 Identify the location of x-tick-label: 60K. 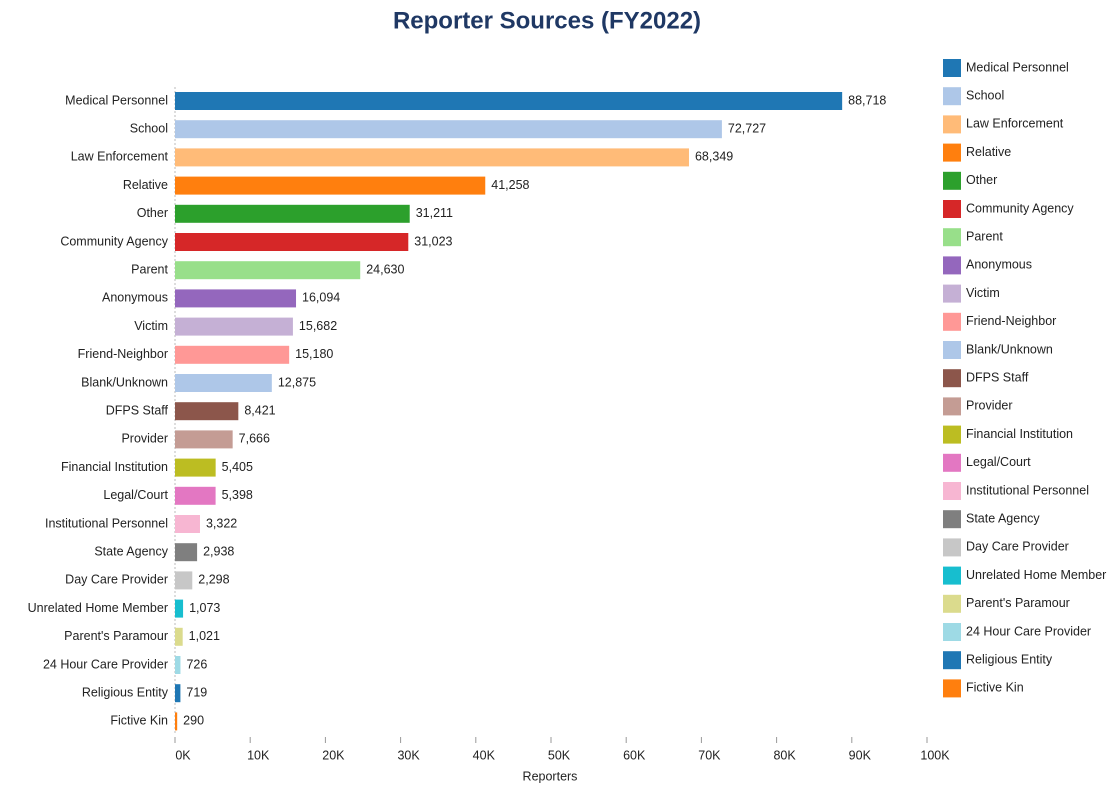
(634, 755).